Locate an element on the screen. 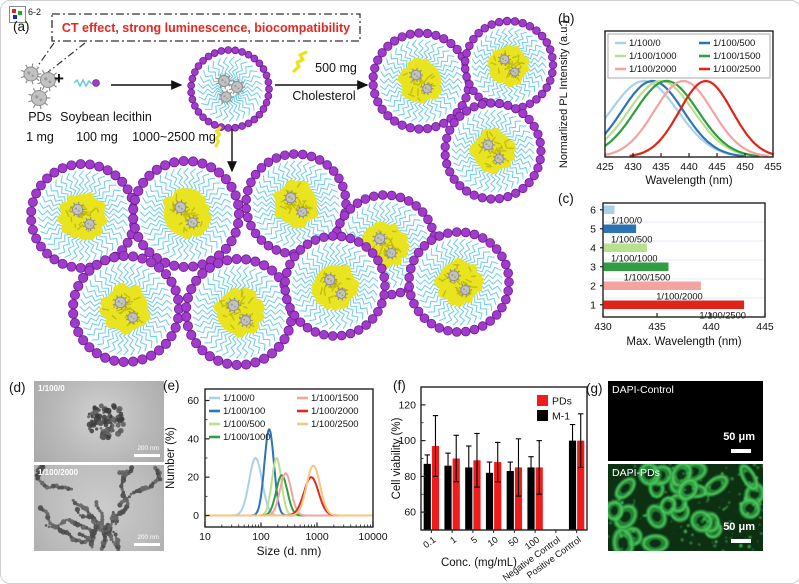 This screenshot has width=799, height=584. fluorescence-image-control: DAPI-Control 50 μm is located at coordinates (685, 421).